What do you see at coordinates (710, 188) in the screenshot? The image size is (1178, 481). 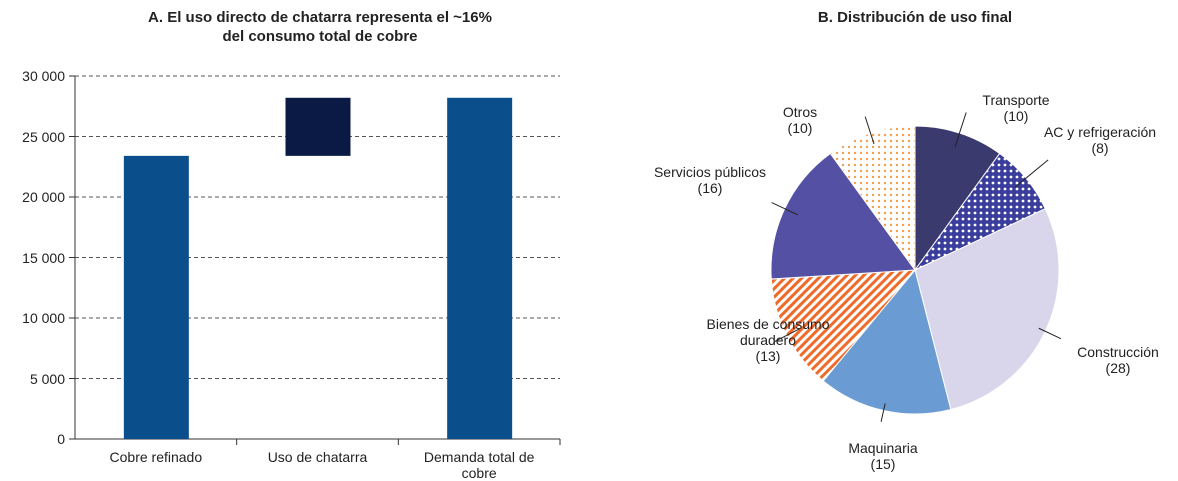 I see `pie-label-value: (16)` at bounding box center [710, 188].